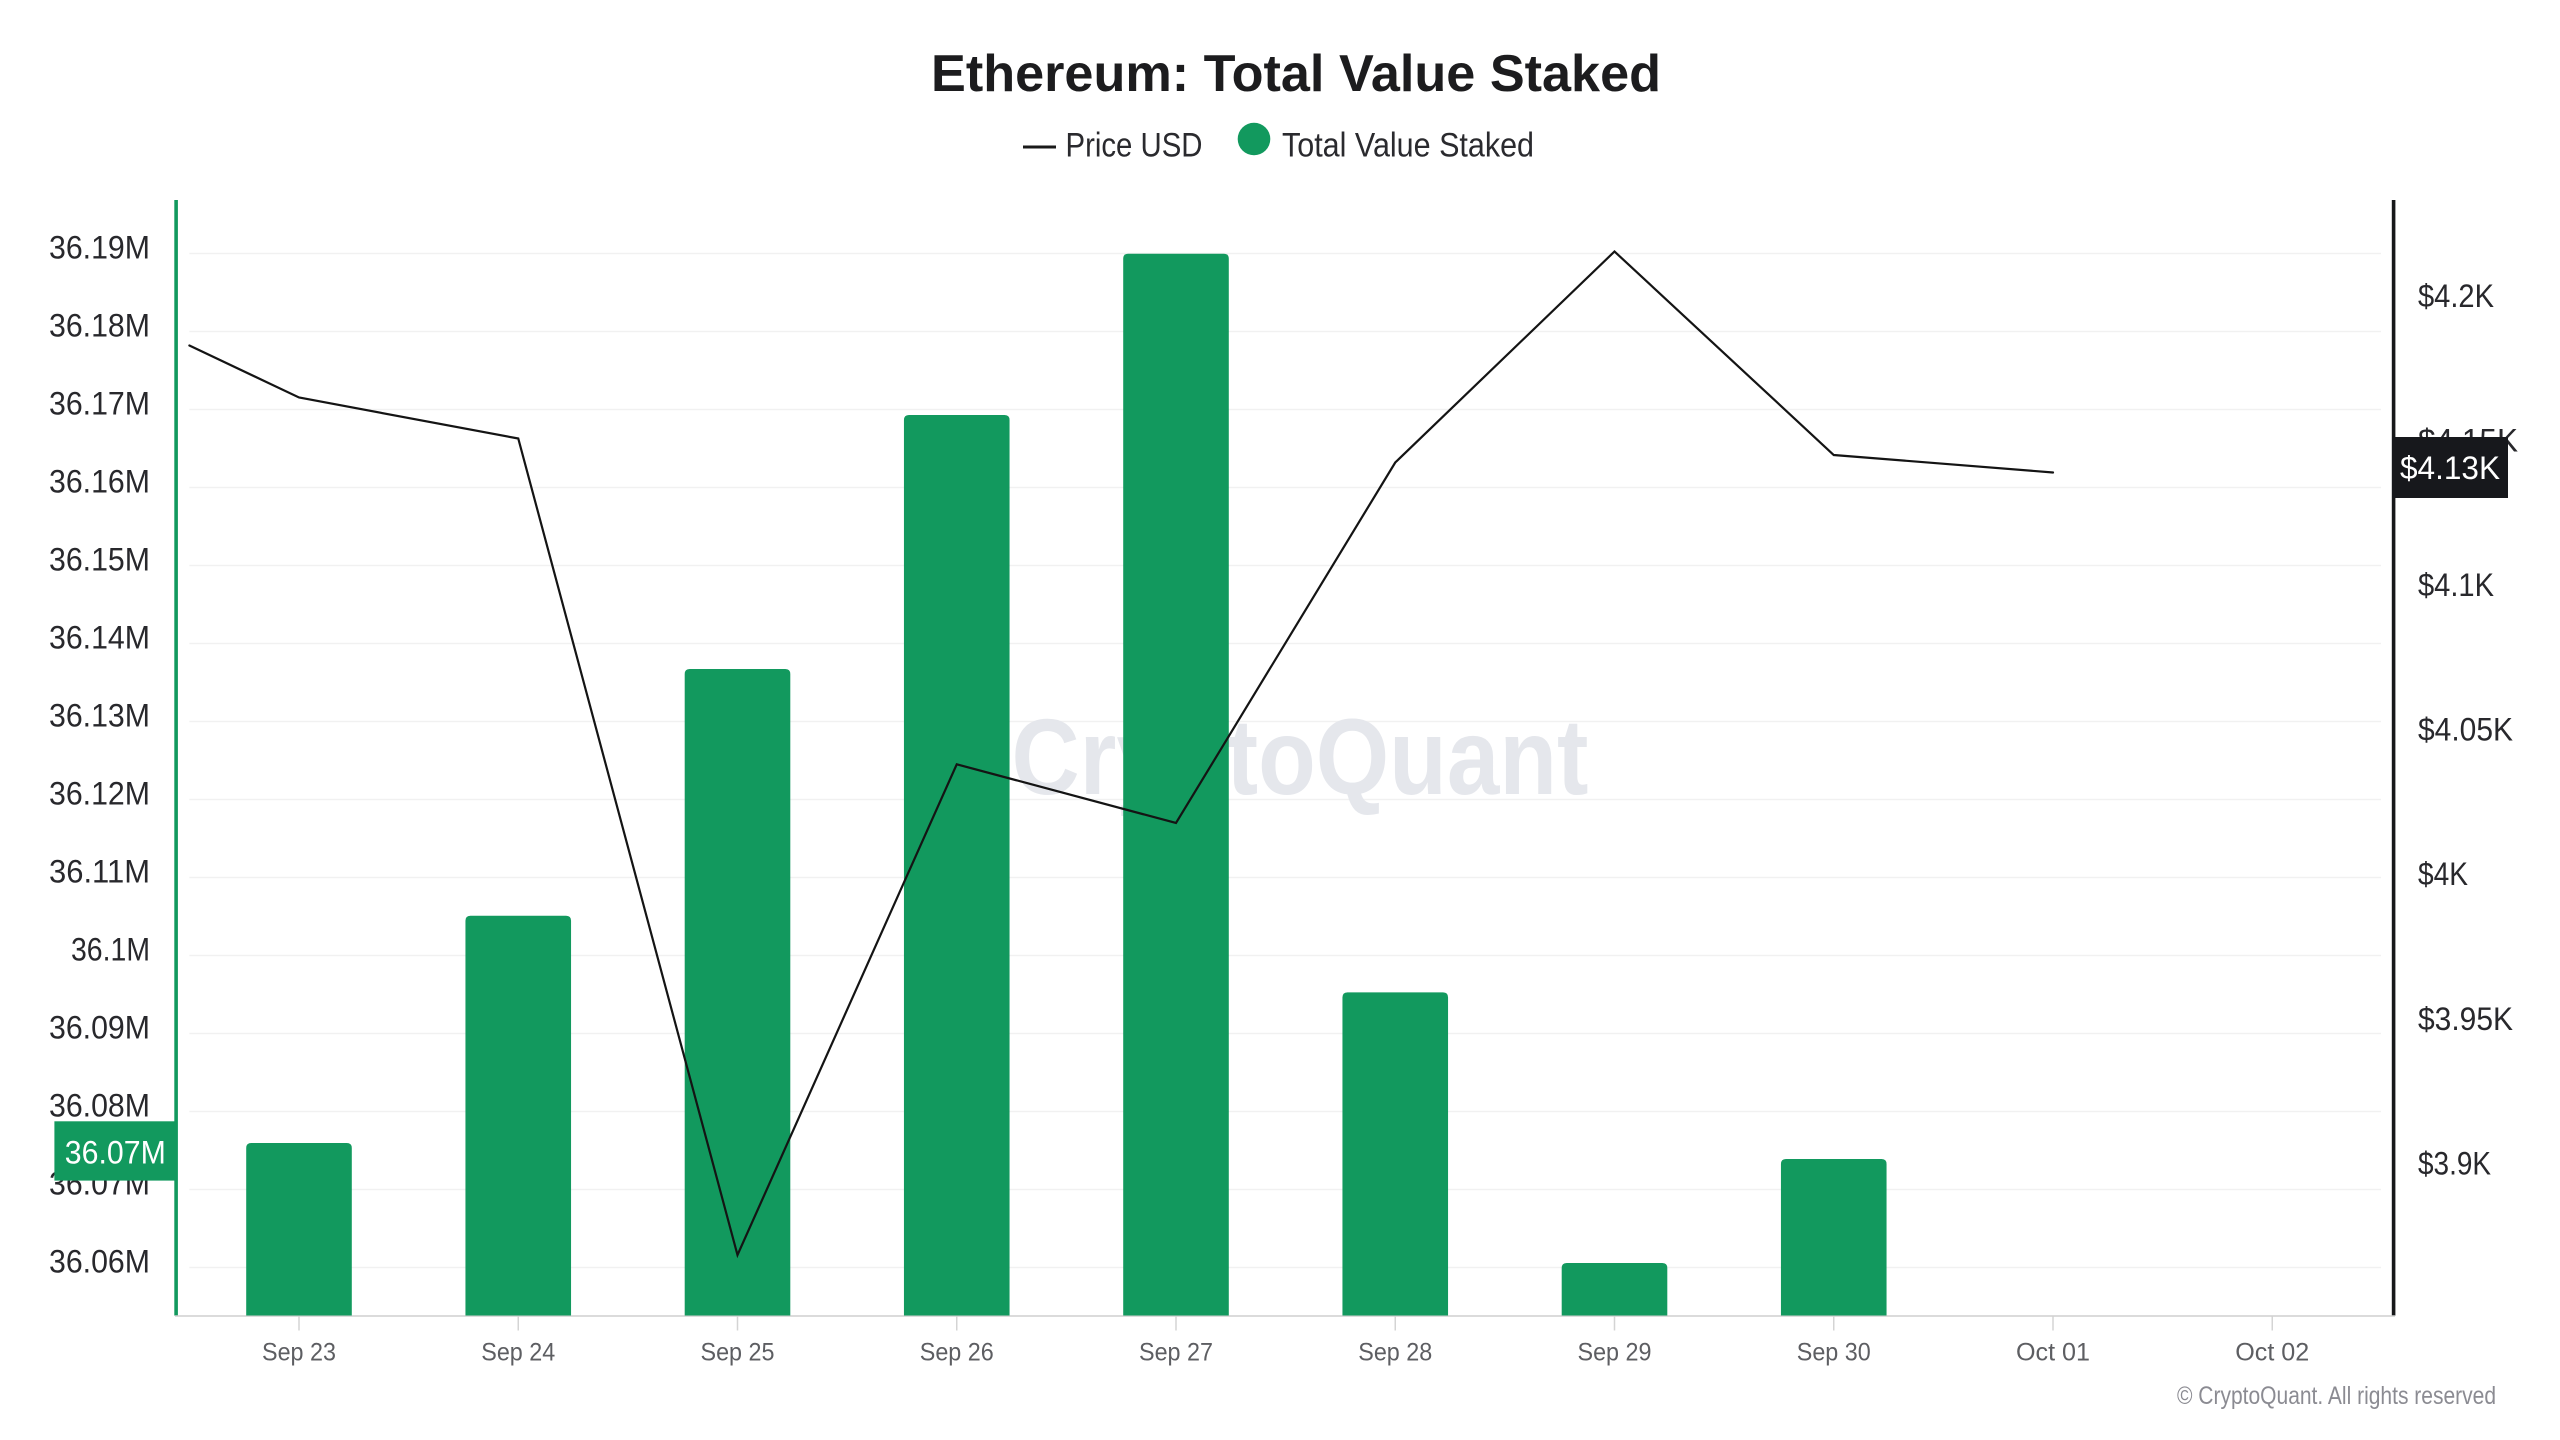 Image resolution: width=2560 pixels, height=1440 pixels. Describe the element at coordinates (1176, 1352) in the screenshot. I see `svg-text: Sep 27` at that location.